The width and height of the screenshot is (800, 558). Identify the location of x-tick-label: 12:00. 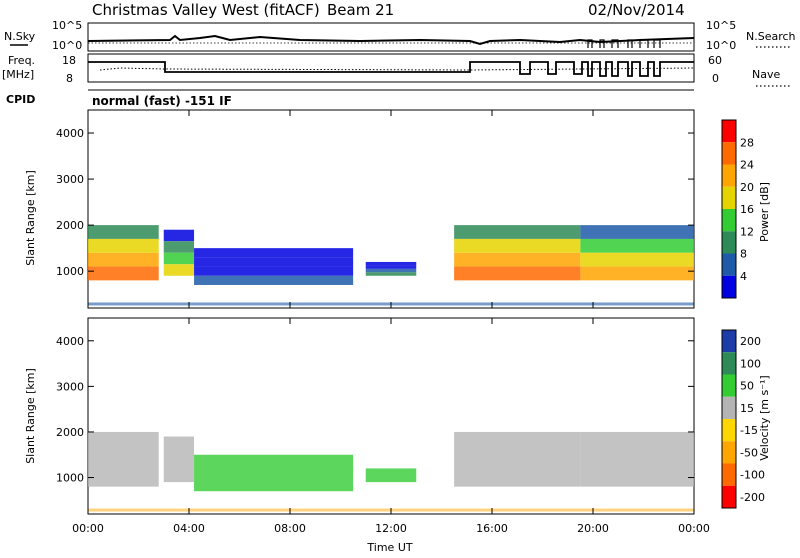
(391, 528).